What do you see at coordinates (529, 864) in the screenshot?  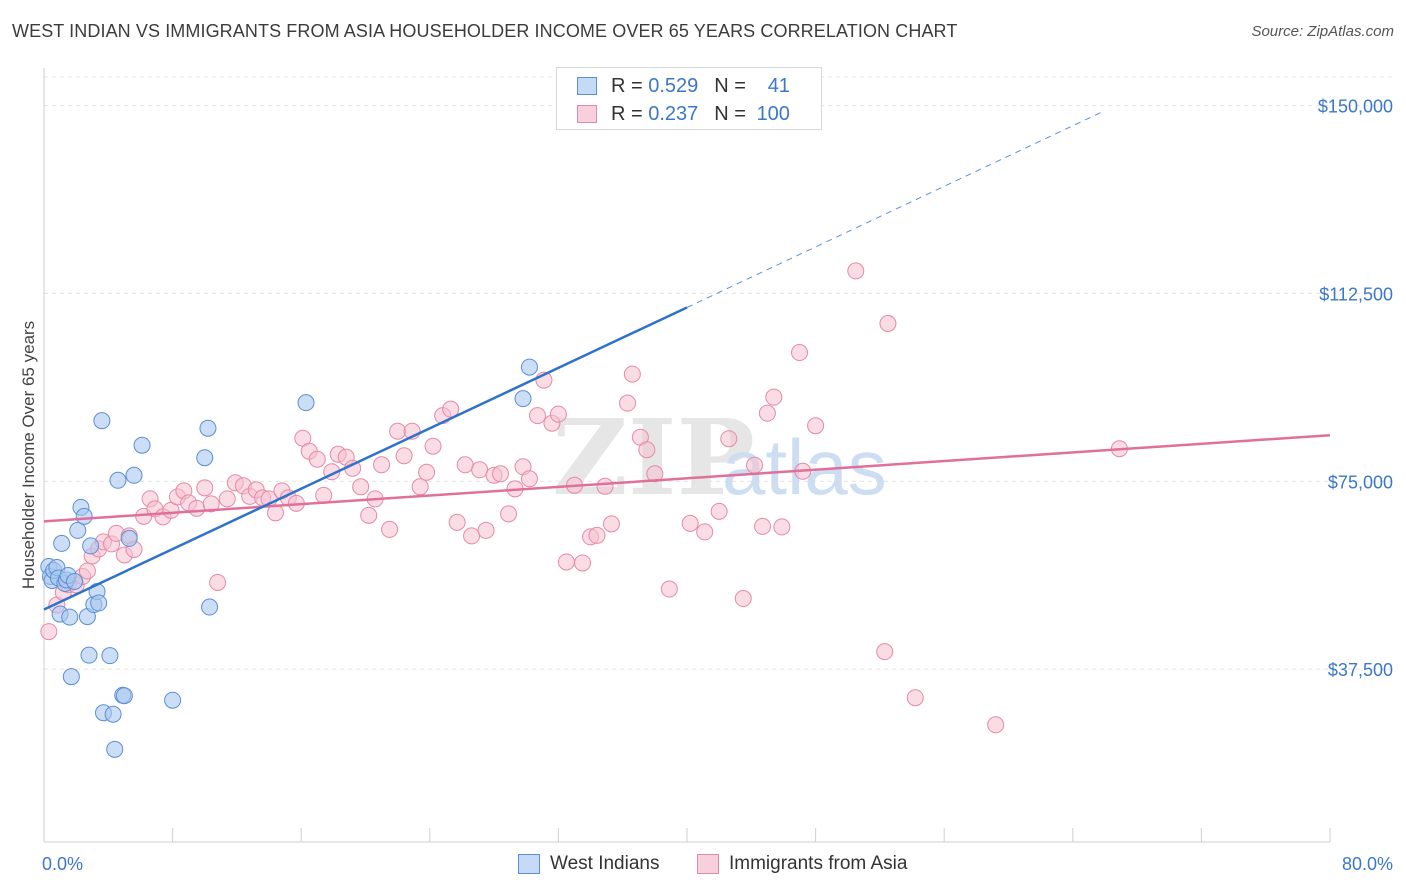 I see `bottom-legend-swatch-blue` at bounding box center [529, 864].